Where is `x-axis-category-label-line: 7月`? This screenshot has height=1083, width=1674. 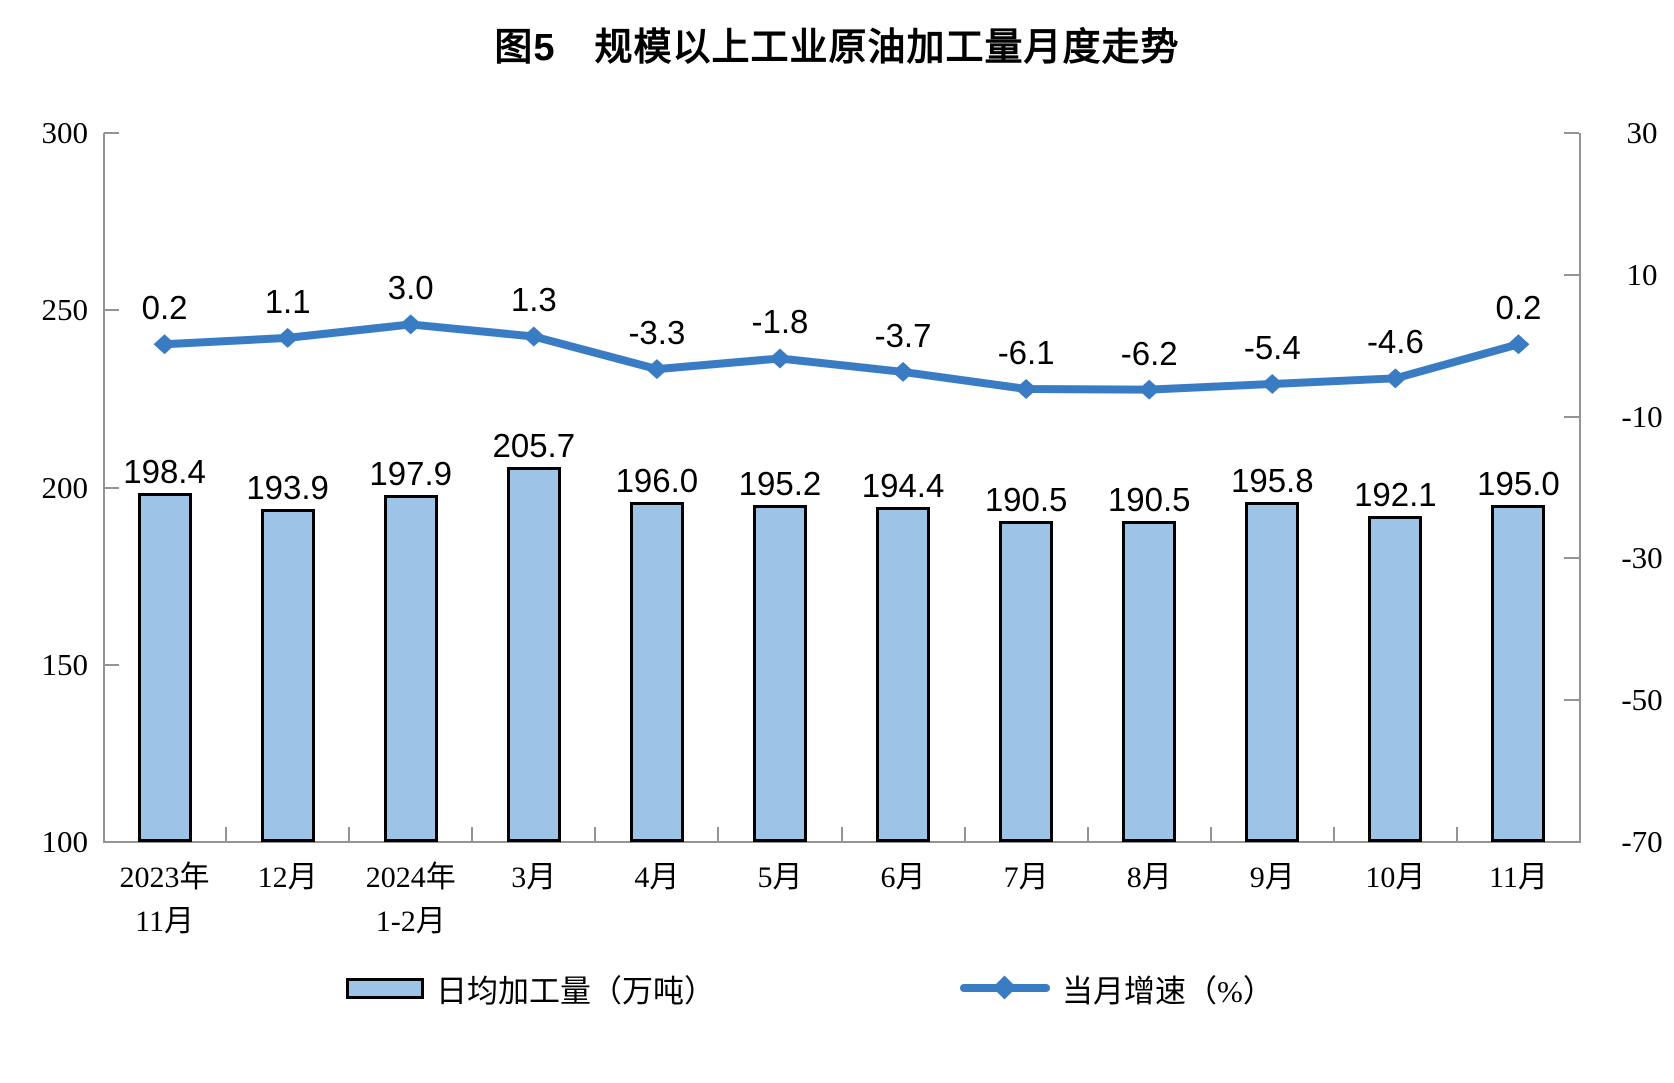 x-axis-category-label-line: 7月 is located at coordinates (1026, 877).